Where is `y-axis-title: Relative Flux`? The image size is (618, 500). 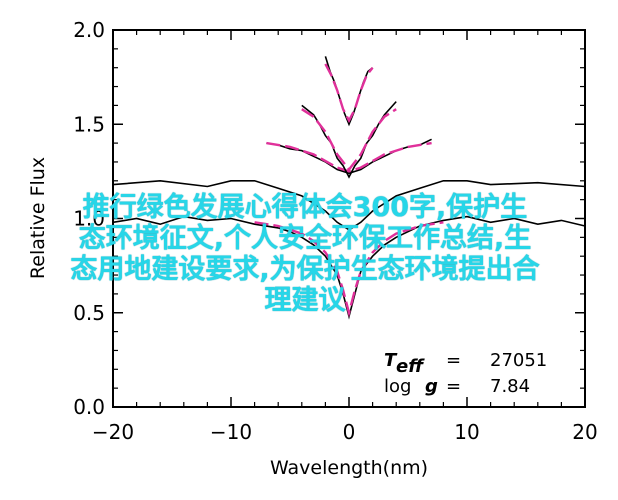
y-axis-title: Relative Flux is located at coordinates (38, 218).